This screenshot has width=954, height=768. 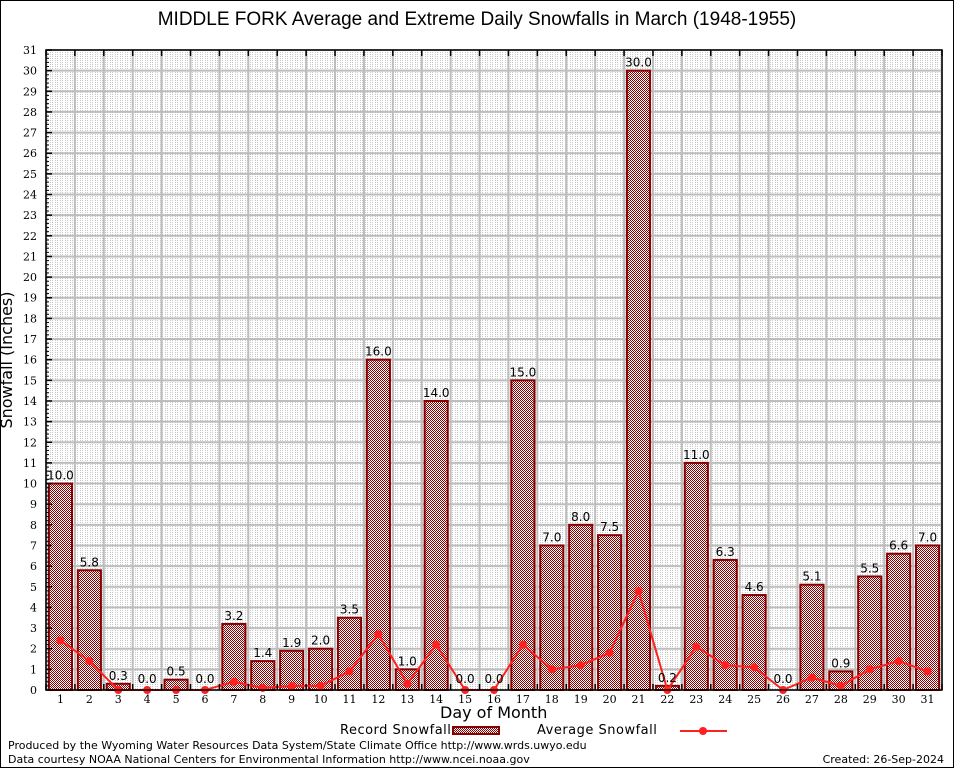 I want to click on data-label-day-22: 0.2, so click(x=667, y=678).